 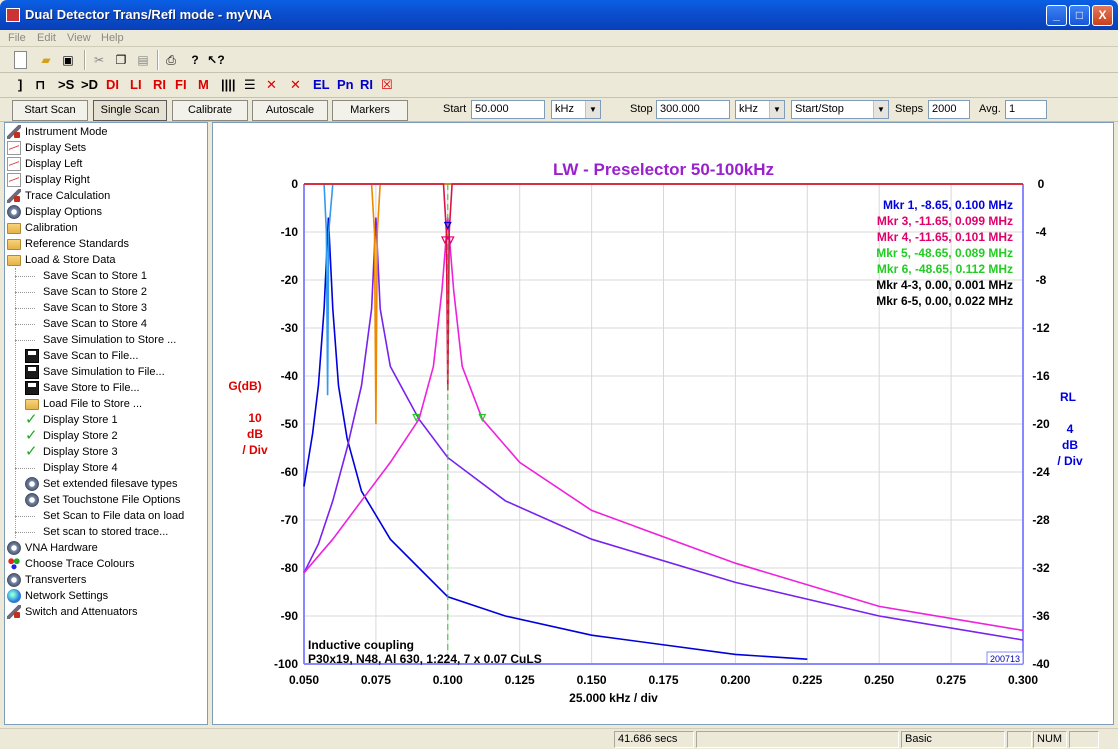 What do you see at coordinates (40, 84) in the screenshot?
I see `step-icon: ⊓` at bounding box center [40, 84].